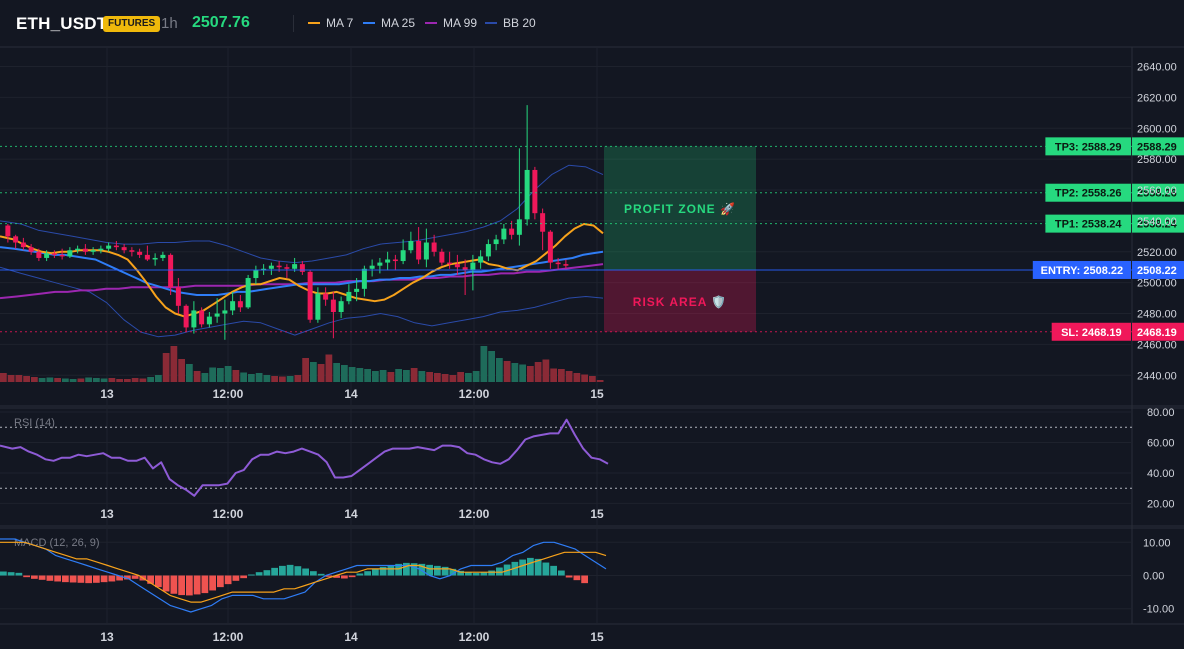  What do you see at coordinates (1157, 160) in the screenshot?
I see `price-tick-label: 2580.00` at bounding box center [1157, 160].